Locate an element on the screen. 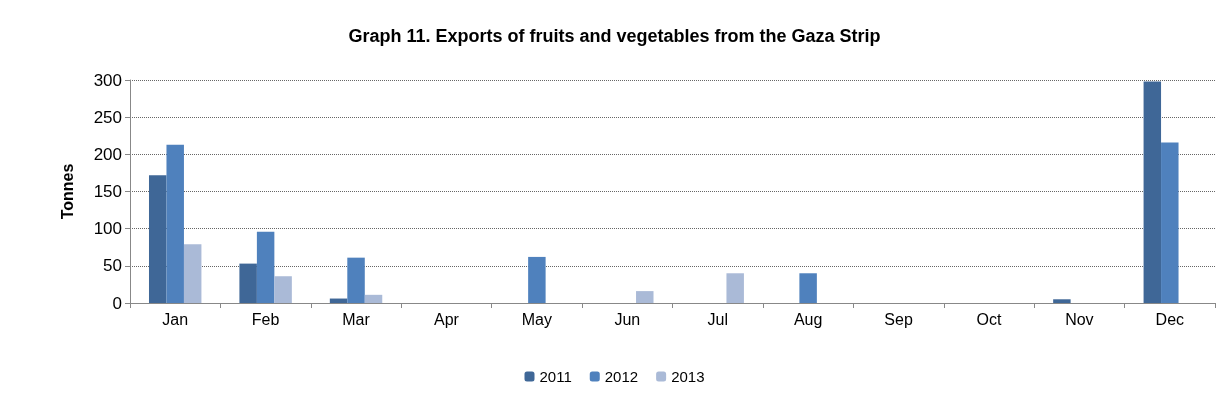 The image size is (1229, 405). x-tick-label: Apr is located at coordinates (447, 319).